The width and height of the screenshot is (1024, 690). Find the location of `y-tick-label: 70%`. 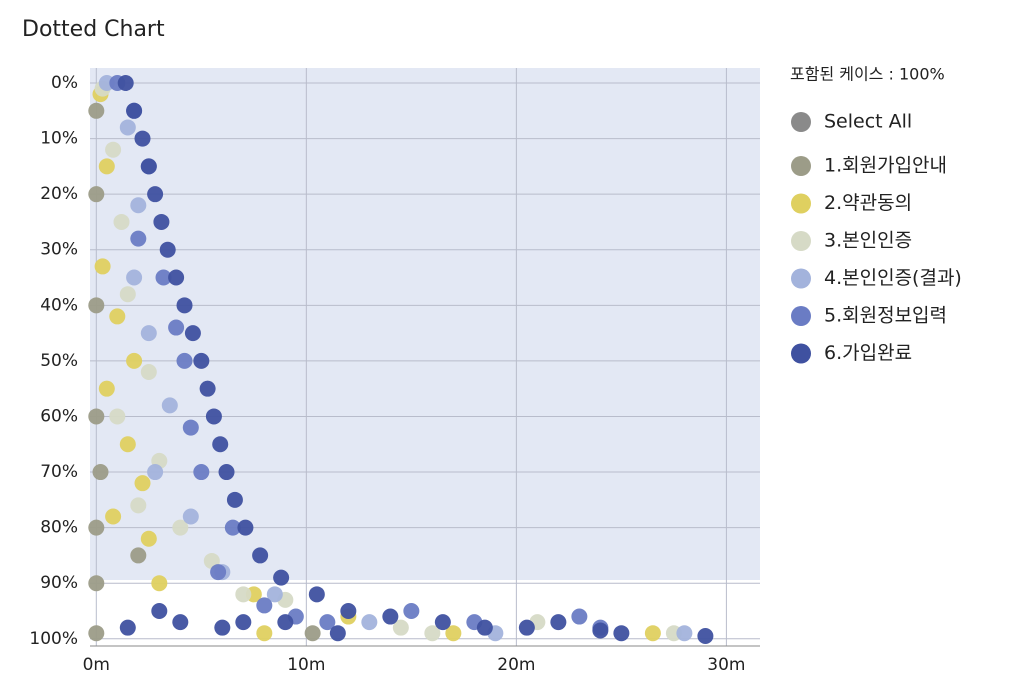

y-tick-label: 70% is located at coordinates (59, 472).